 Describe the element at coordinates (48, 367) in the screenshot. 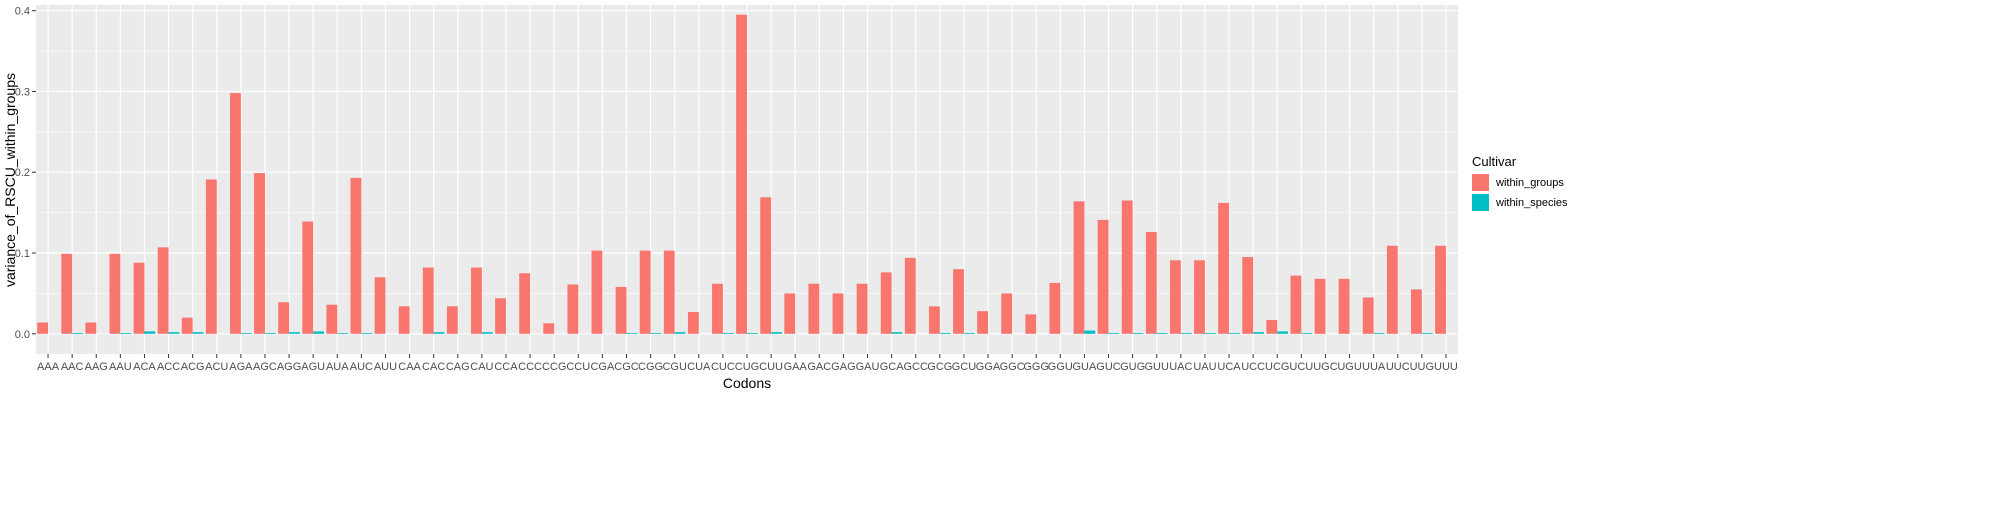

I see `x-tick-label-AAA: AAA` at that location.